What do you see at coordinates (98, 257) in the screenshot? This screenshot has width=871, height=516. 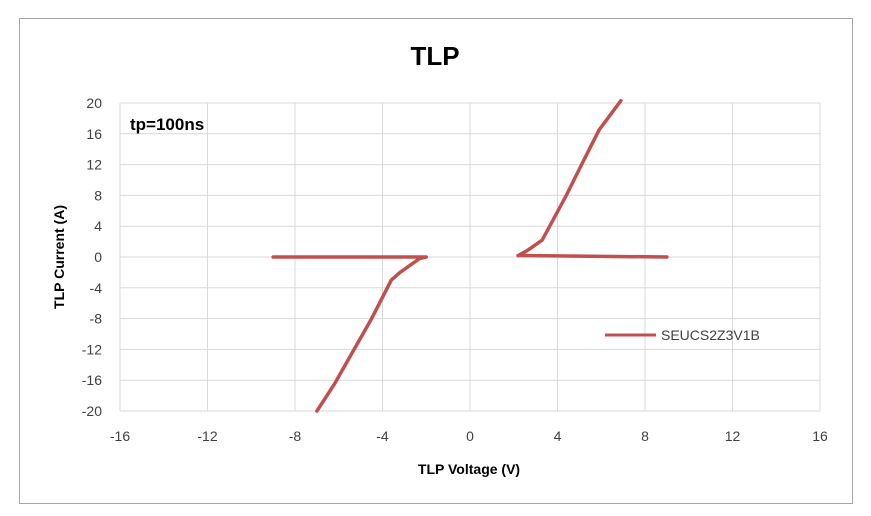 I see `y-tick-label: 0` at bounding box center [98, 257].